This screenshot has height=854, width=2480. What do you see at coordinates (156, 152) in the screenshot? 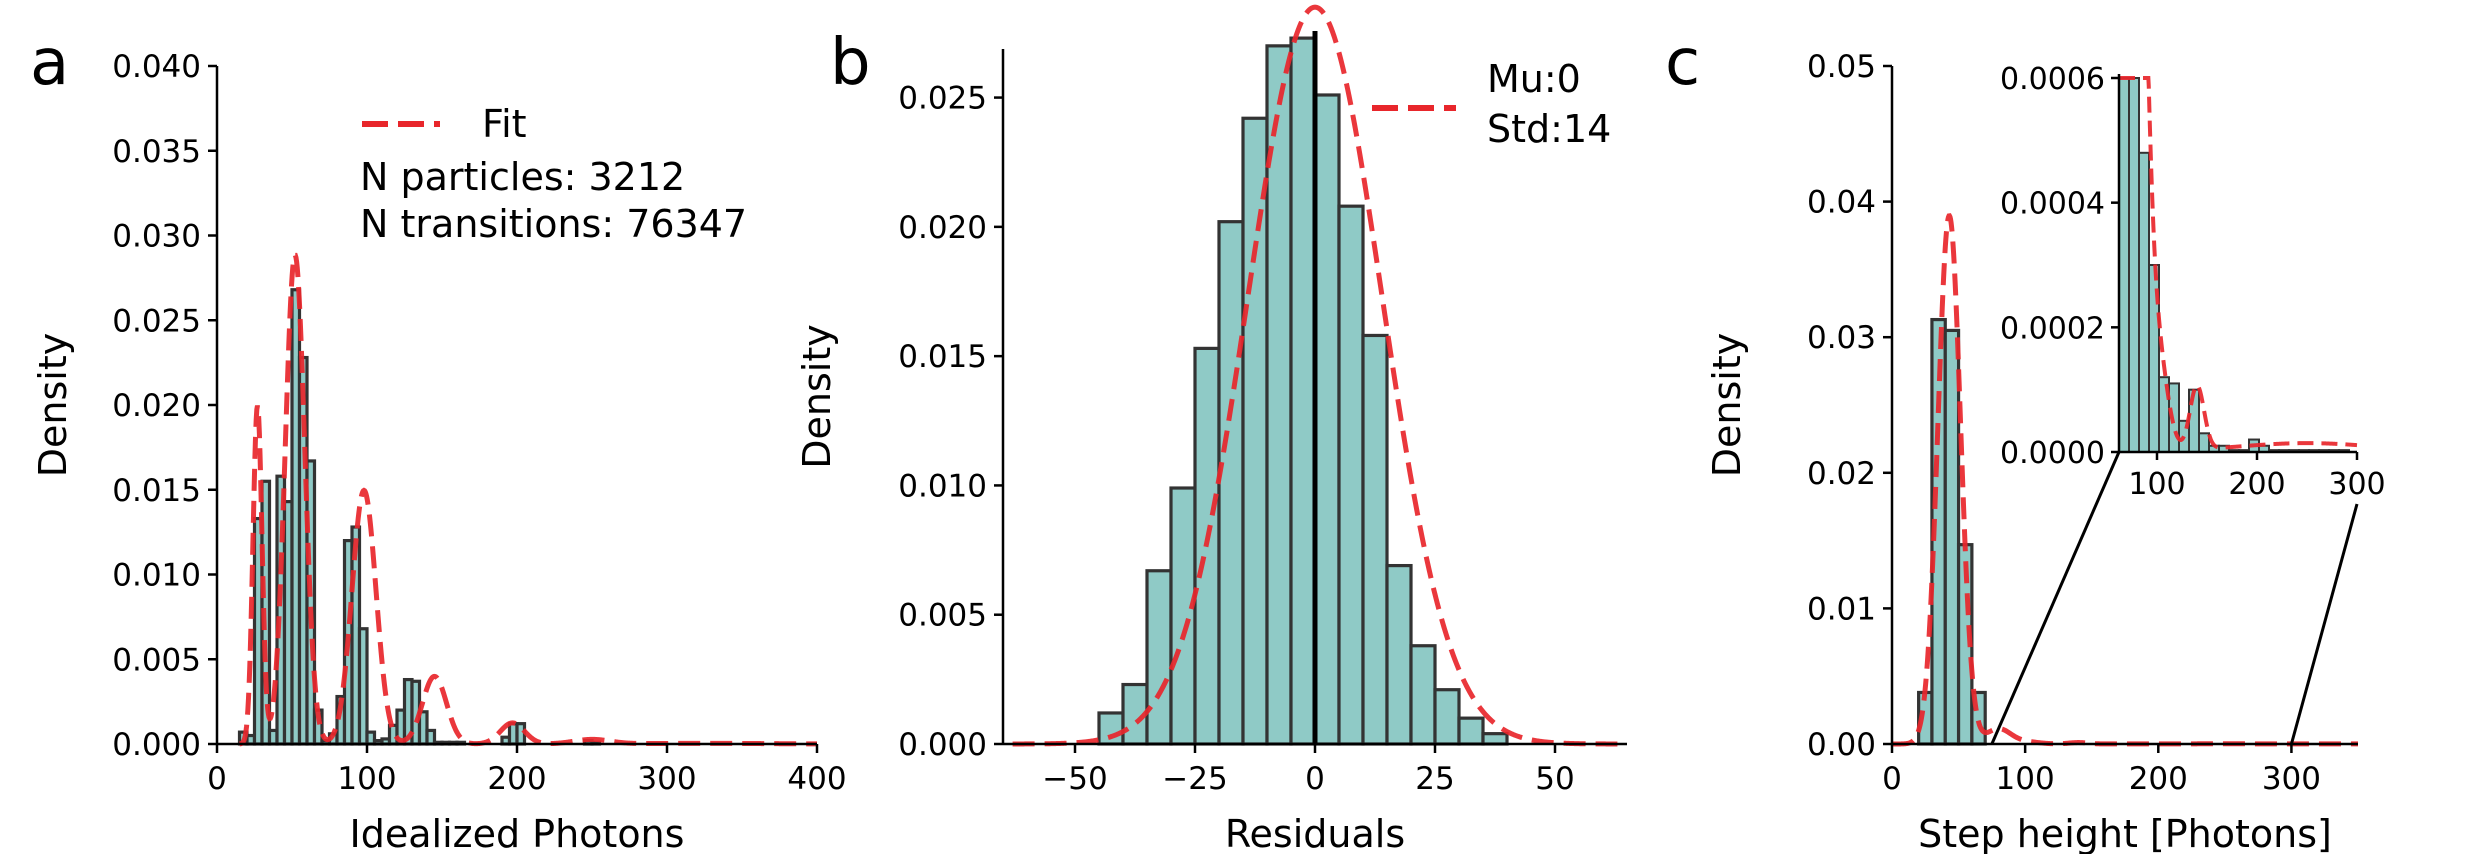
I see `y-tick-label: 0.035` at bounding box center [156, 152].